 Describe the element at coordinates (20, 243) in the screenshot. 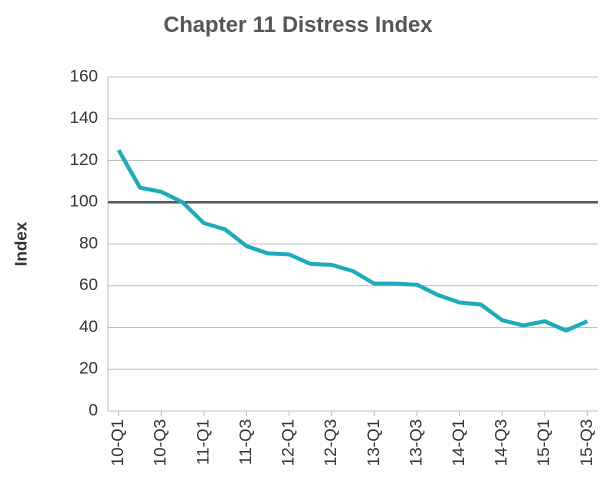

I see `y-axis-title: Index` at that location.